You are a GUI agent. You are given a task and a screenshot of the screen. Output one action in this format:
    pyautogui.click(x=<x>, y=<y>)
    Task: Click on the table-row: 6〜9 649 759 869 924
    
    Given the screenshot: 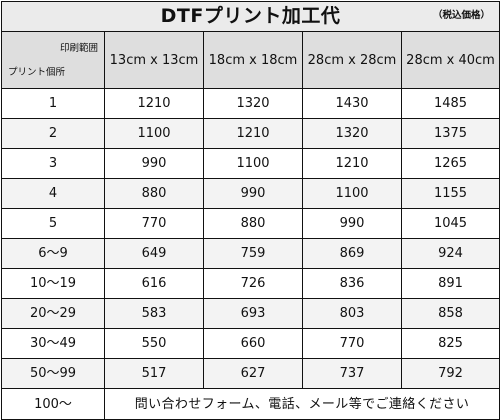 What is the action you would take?
    pyautogui.click(x=250, y=253)
    